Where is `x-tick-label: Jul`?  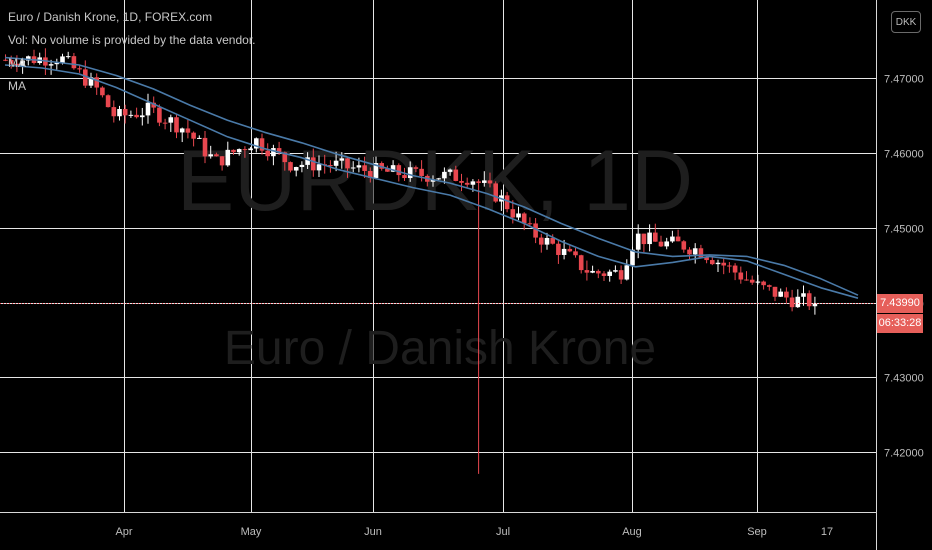 x-tick-label: Jul is located at coordinates (503, 532).